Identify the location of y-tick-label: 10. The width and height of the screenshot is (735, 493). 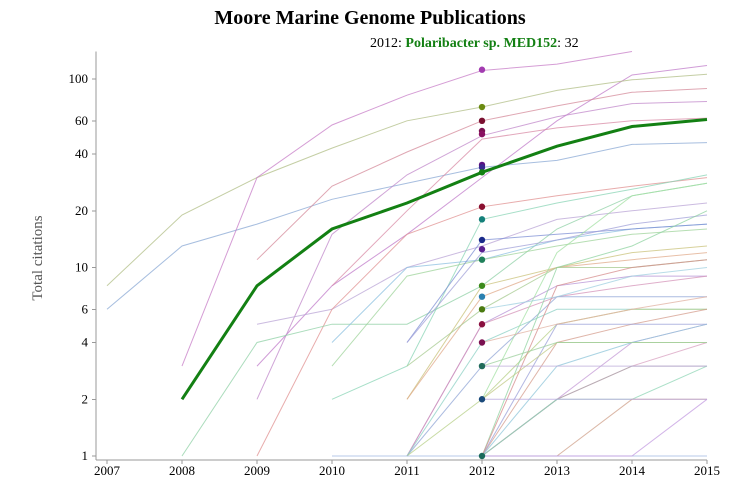
(81, 267).